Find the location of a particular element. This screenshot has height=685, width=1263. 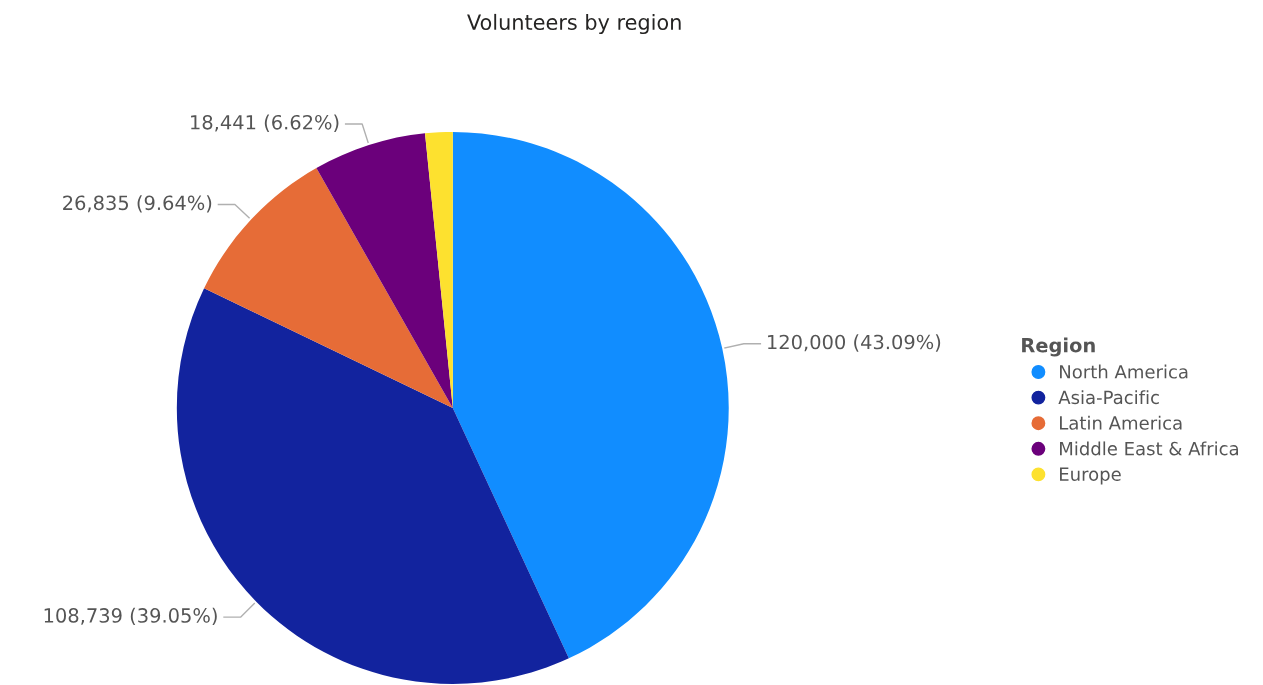

legend-label: Middle East & Africa is located at coordinates (1149, 448).